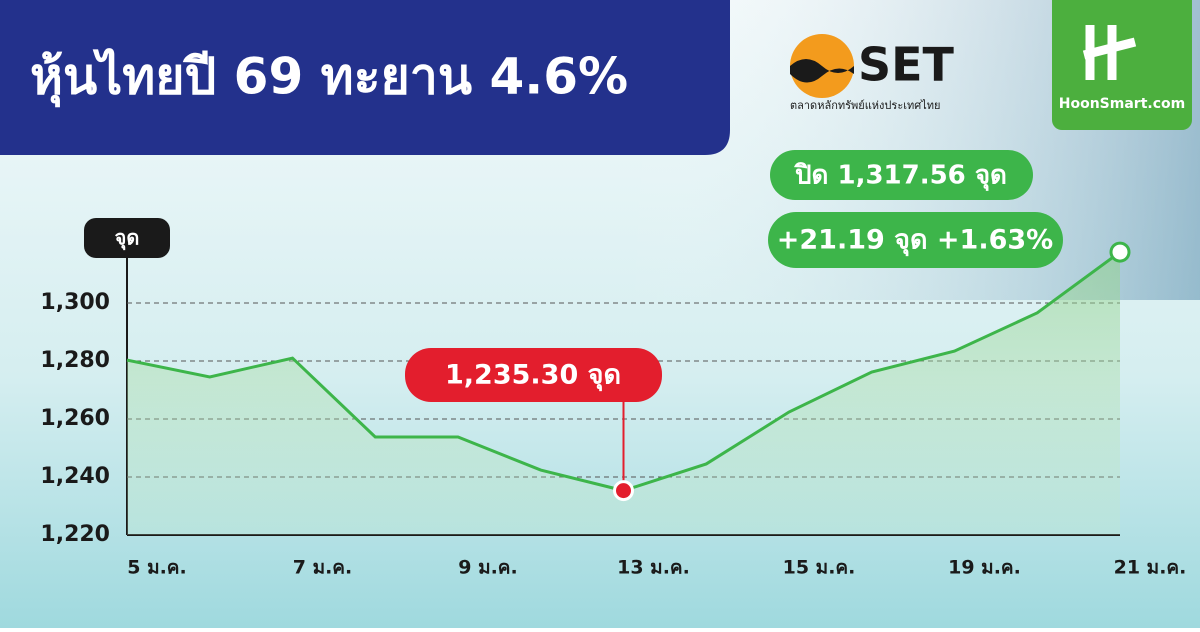  Describe the element at coordinates (75, 534) in the screenshot. I see `y-tick-label: 1,220` at that location.